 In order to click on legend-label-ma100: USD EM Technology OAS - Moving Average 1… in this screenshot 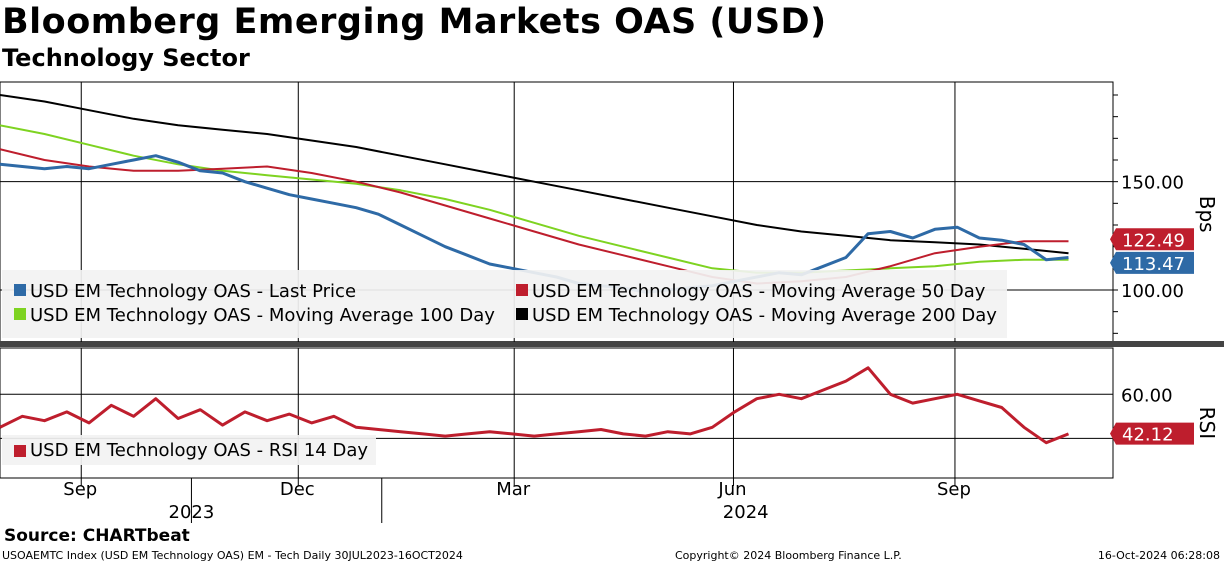, I will do `click(262, 315)`.